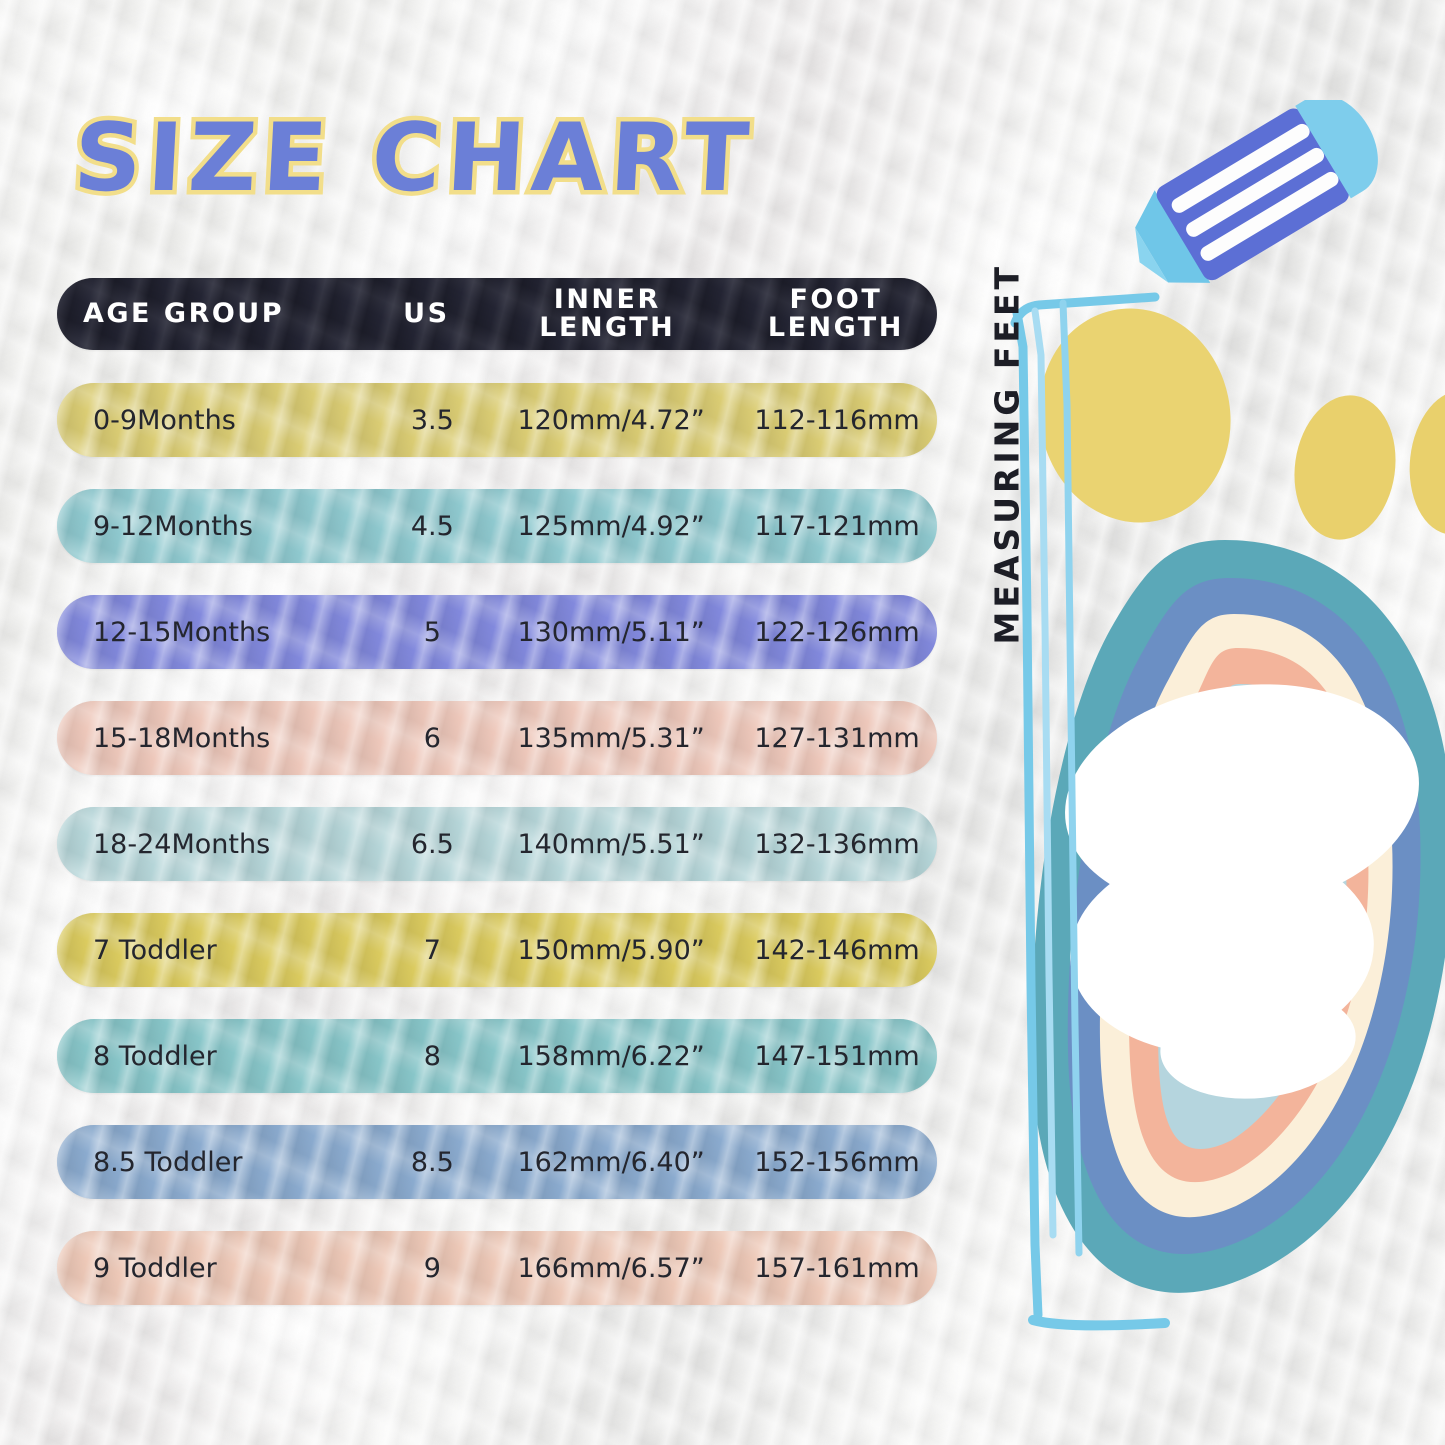 This screenshot has height=1445, width=1445. I want to click on cell-age-group: 15-18Months, so click(182, 738).